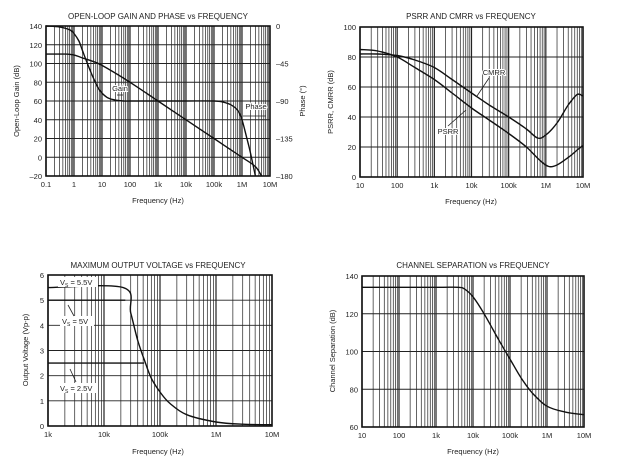 This screenshot has height=471, width=620. Describe the element at coordinates (42, 300) in the screenshot. I see `y-tick-label: 5` at that location.